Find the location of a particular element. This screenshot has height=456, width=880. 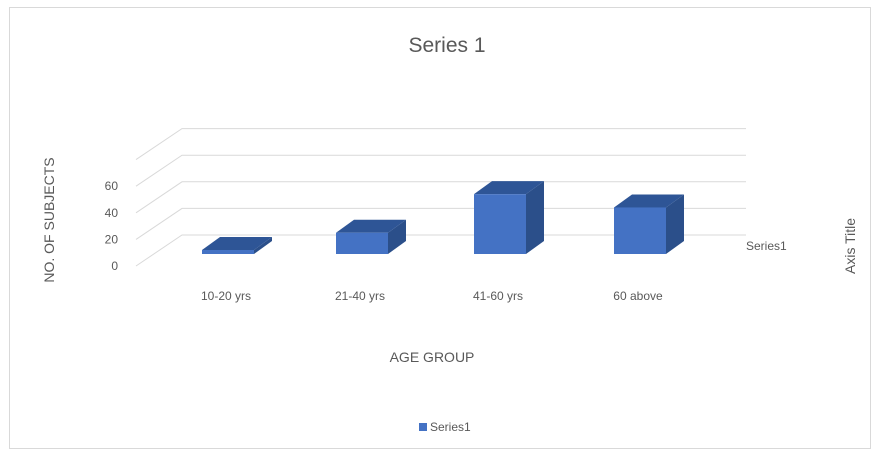

x-tick-label: 60 above is located at coordinates (638, 296).